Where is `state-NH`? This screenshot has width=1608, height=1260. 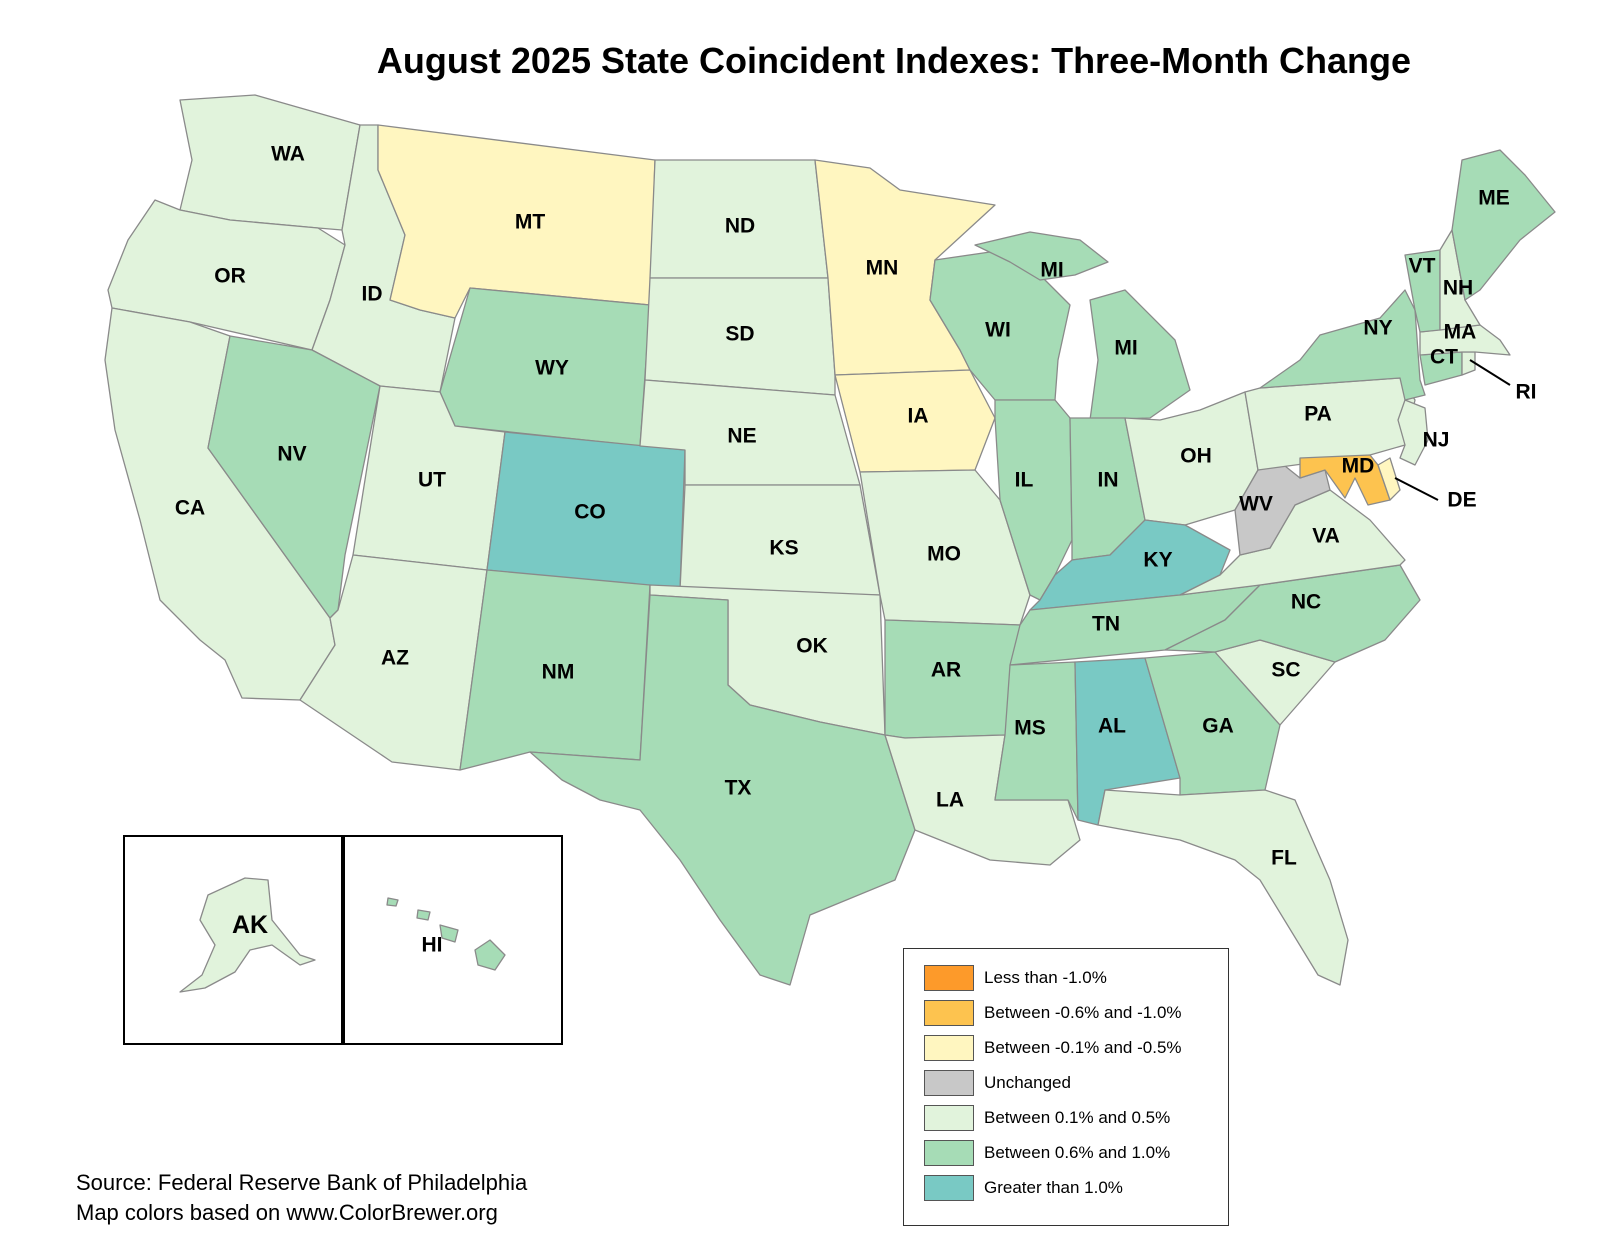 state-NH is located at coordinates (1460, 280).